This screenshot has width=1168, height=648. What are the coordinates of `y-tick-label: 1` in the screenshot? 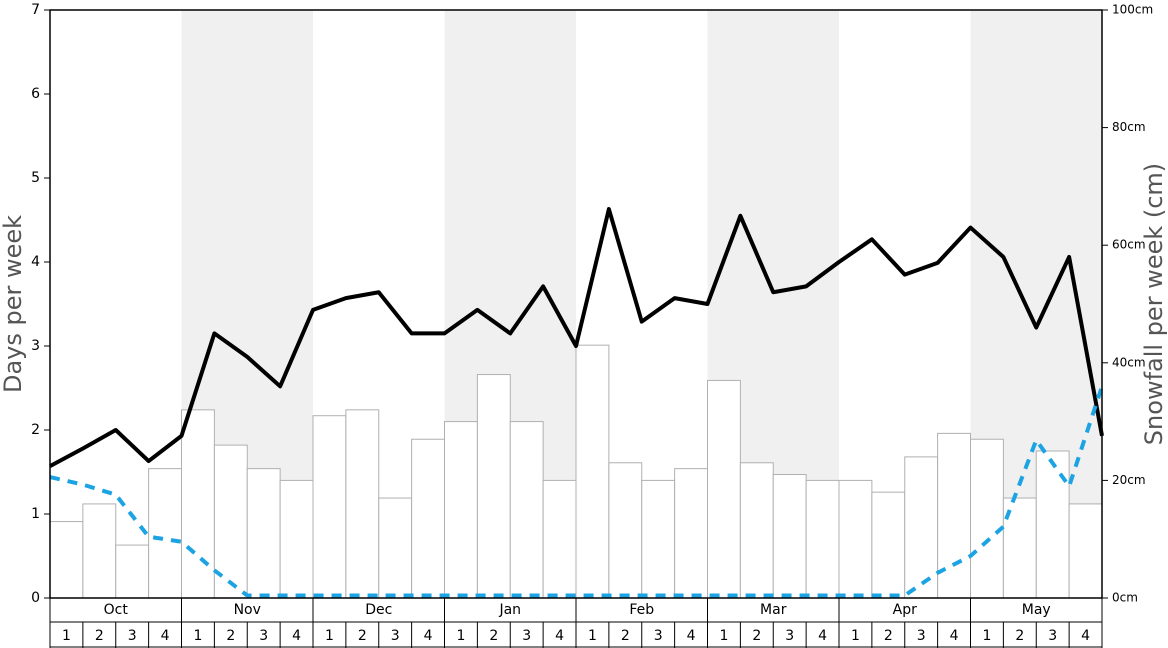 It's located at (35, 514).